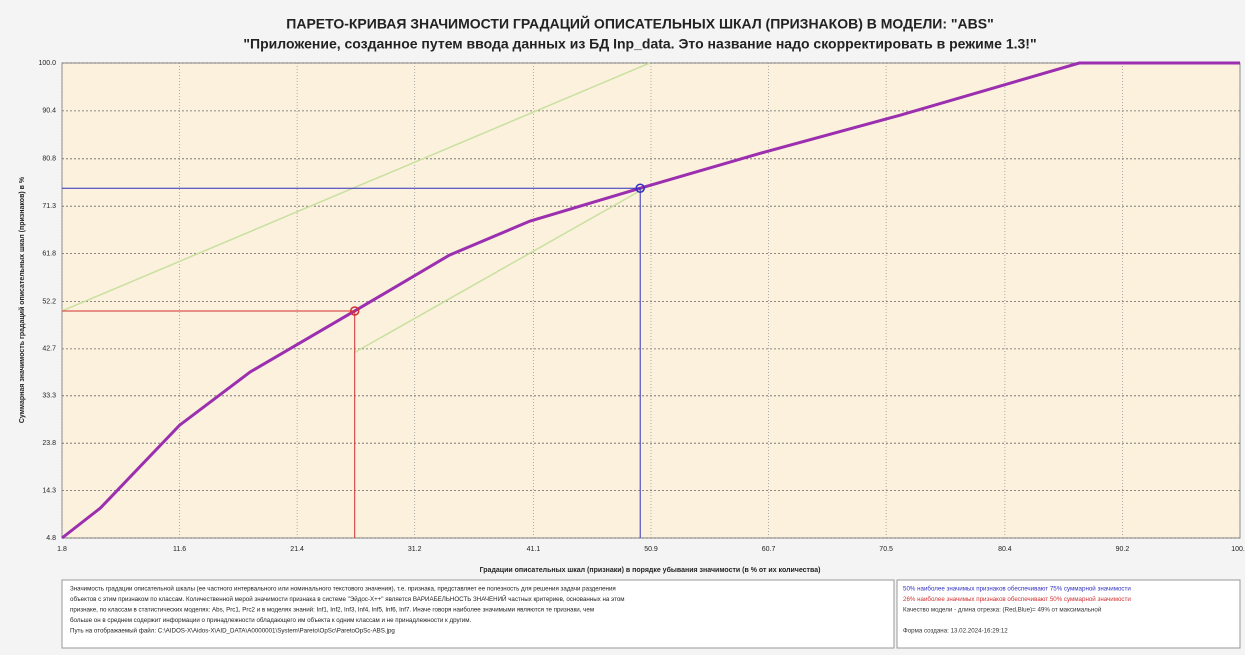  I want to click on x-tick-label: 41.1, so click(534, 549).